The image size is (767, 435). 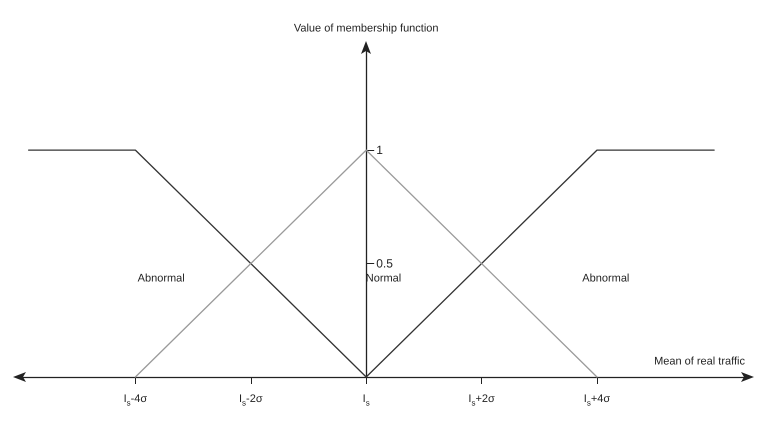 What do you see at coordinates (385, 263) in the screenshot?
I see `y-tick-label: 0.5` at bounding box center [385, 263].